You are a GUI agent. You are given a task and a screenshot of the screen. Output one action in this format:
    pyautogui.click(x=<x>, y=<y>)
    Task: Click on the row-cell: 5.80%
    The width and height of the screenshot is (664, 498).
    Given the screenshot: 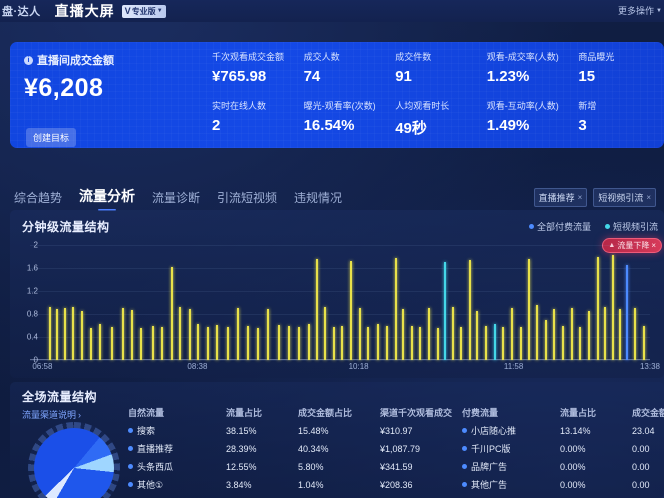 What is the action you would take?
    pyautogui.click(x=311, y=466)
    